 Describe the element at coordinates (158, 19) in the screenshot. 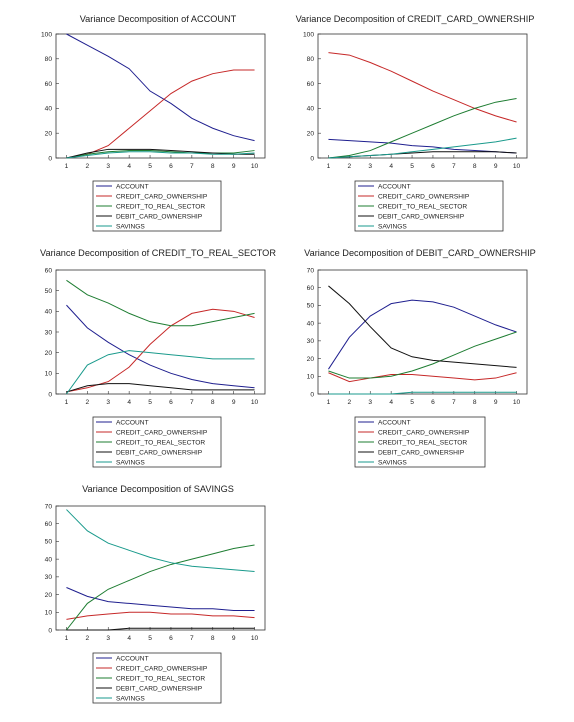

I see `chart-title: Variance Decomposition of ACCOUNT` at that location.